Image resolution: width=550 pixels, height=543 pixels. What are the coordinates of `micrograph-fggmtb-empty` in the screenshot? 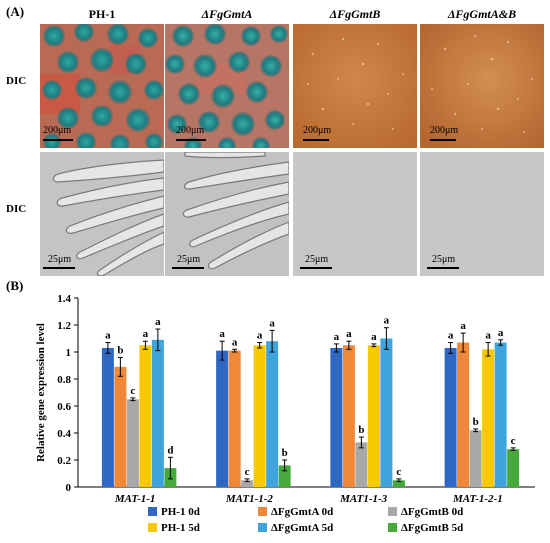 It's located at (355, 214).